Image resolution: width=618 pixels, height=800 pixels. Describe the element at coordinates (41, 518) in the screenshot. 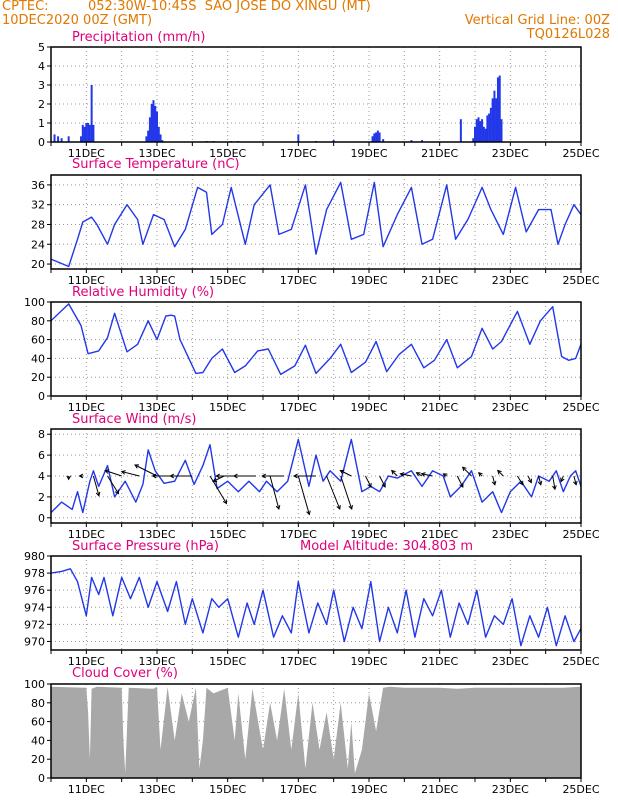

I see `wind-ytick-label: 0` at that location.